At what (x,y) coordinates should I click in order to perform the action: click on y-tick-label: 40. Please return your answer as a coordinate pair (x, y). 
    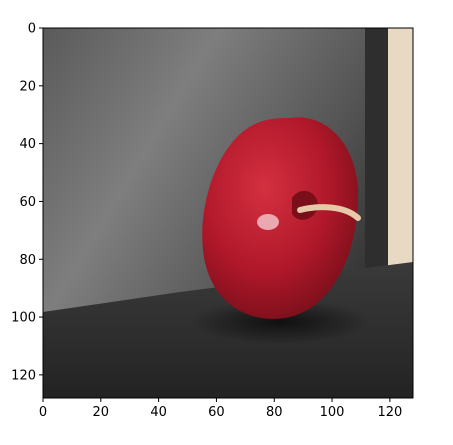
    Looking at the image, I should click on (27, 144).